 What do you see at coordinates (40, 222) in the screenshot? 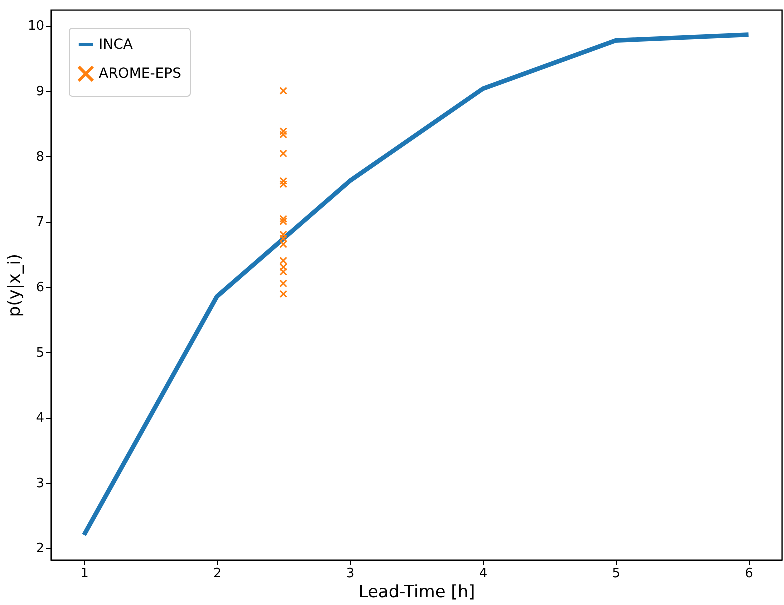
I see `y-tick-label: 7` at bounding box center [40, 222].